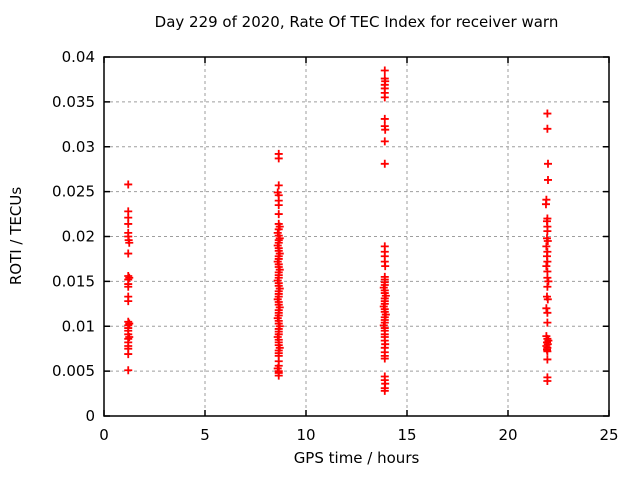 Image resolution: width=640 pixels, height=480 pixels. I want to click on y-tick-label: 0.01, so click(78, 326).